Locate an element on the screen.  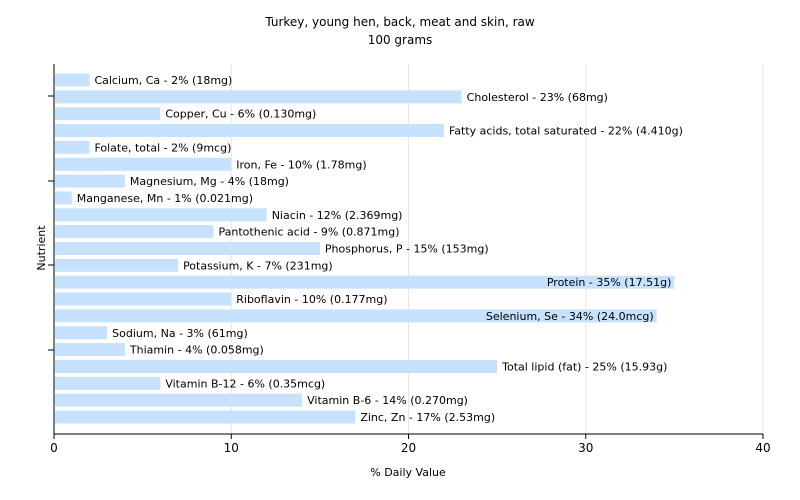
chart-subtitle: 100 grams is located at coordinates (400, 40).